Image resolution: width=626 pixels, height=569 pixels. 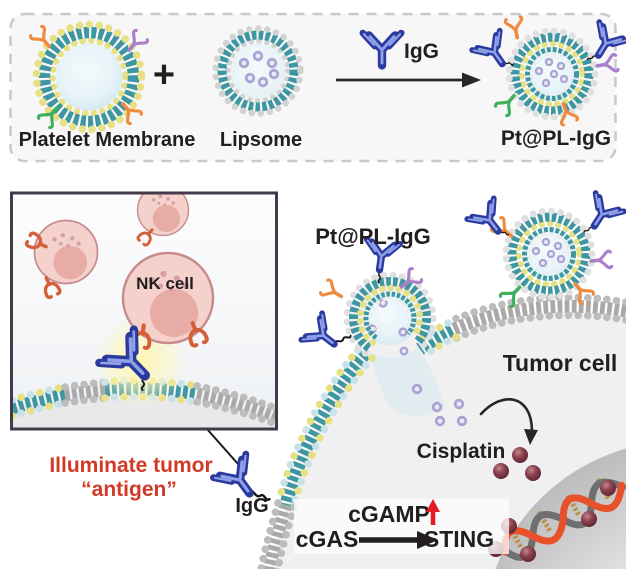 What do you see at coordinates (251, 506) in the screenshot?
I see `igg-membrane-label: IgG` at bounding box center [251, 506].